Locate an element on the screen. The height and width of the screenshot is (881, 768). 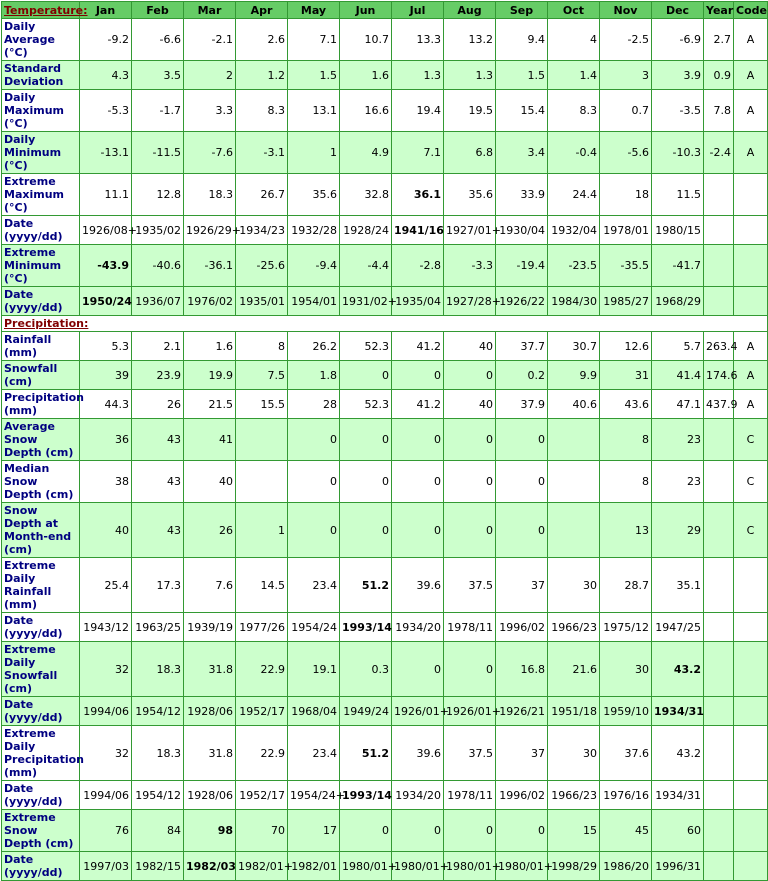
value-cell: 41 is located at coordinates (209, 439).